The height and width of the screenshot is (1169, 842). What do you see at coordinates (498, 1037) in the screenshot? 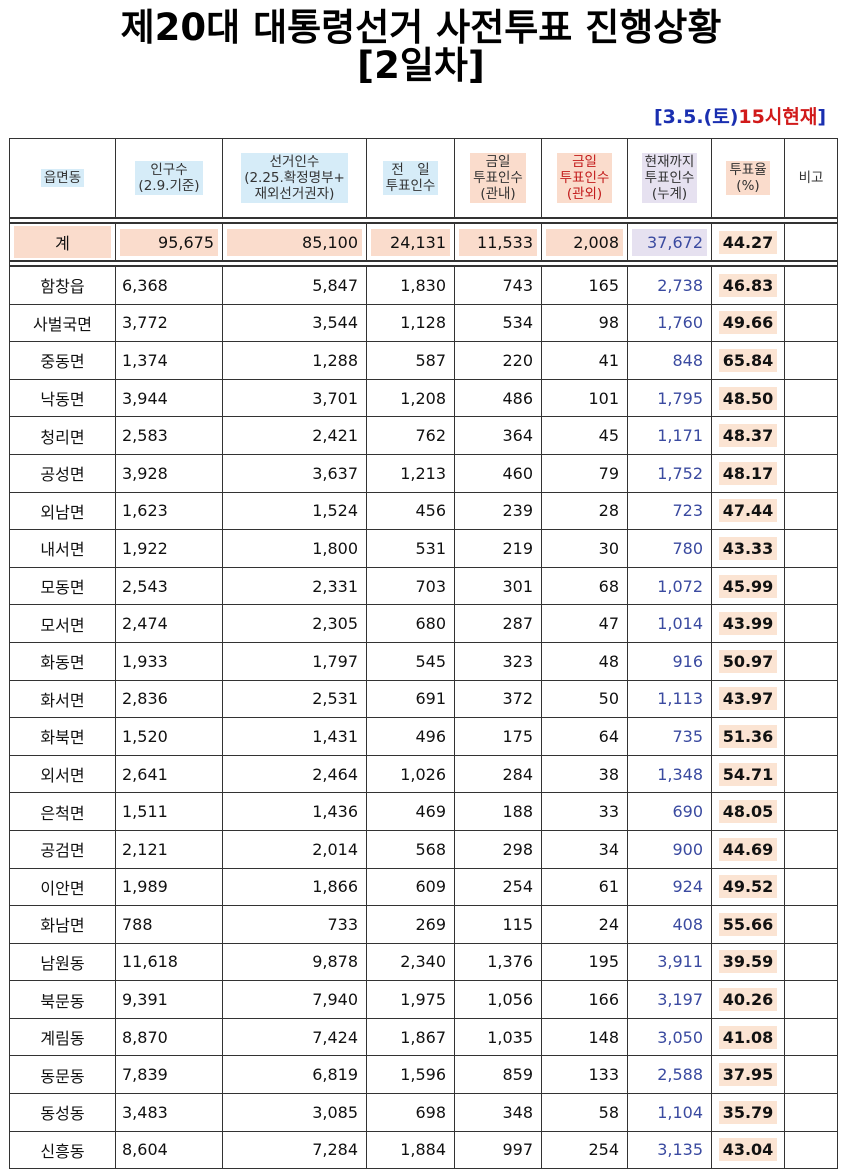
I see `cell-today-in-votes: 1,035` at bounding box center [498, 1037].